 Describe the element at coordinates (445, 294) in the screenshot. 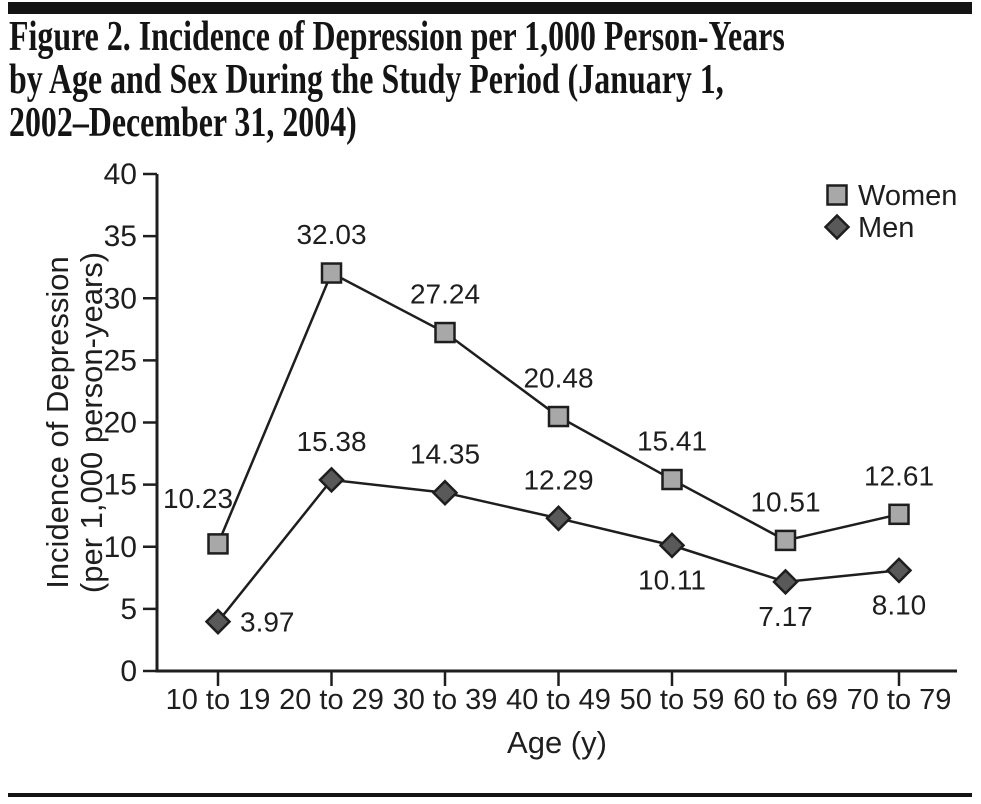

I see `women-data-label: 27.24` at that location.